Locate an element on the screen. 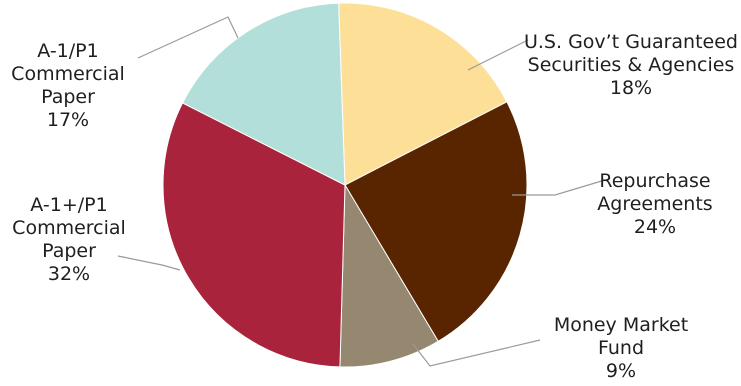 Image resolution: width=741 pixels, height=386 pixels. slice-label-3: A-1+/P1 Commercial Paper 32% is located at coordinates (69, 239).